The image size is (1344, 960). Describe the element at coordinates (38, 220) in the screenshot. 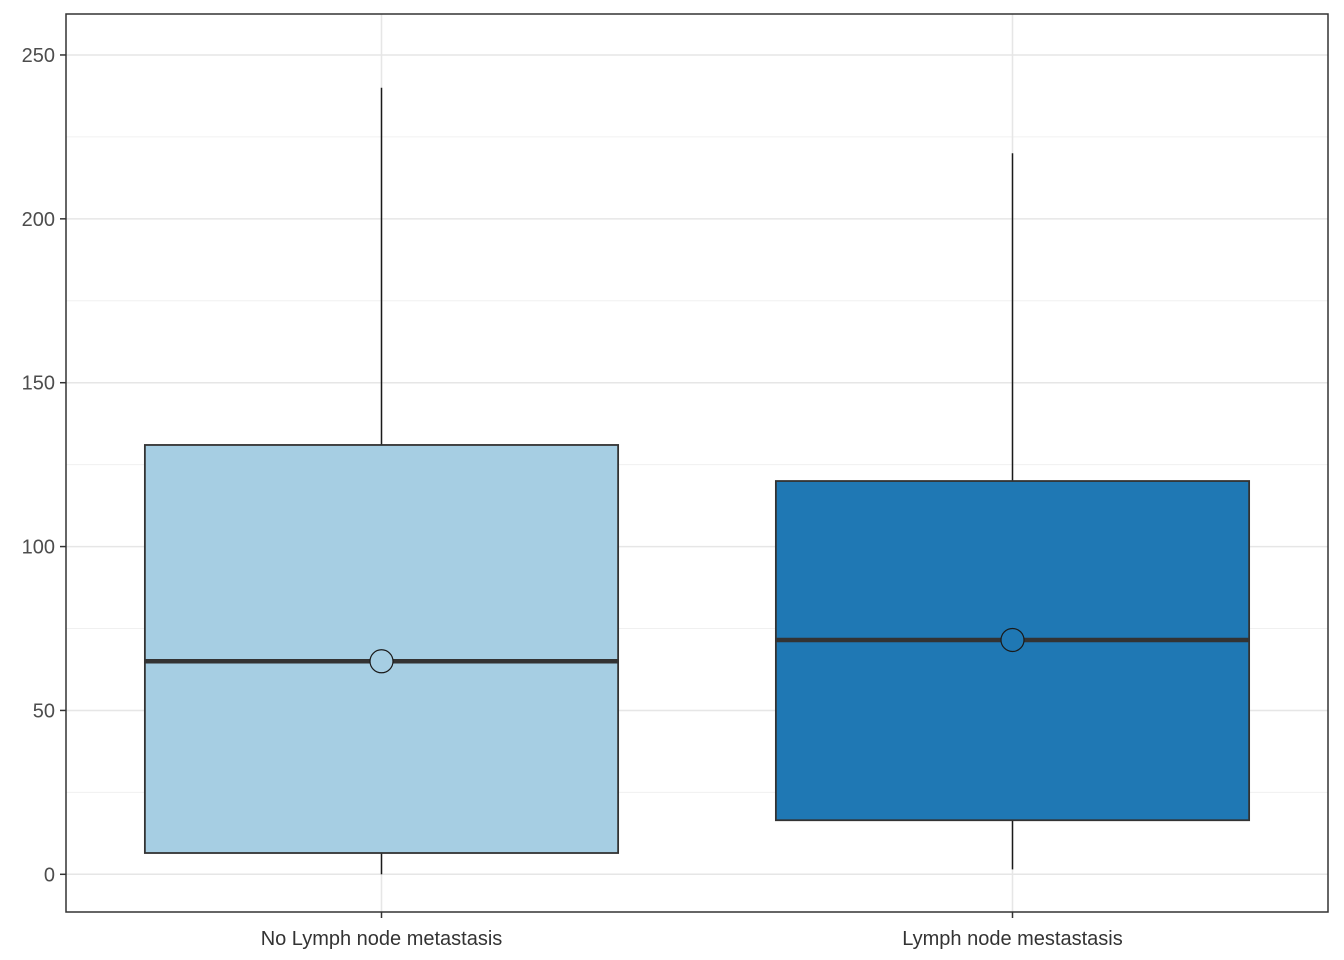

I see `y-tick-label: 200` at that location.